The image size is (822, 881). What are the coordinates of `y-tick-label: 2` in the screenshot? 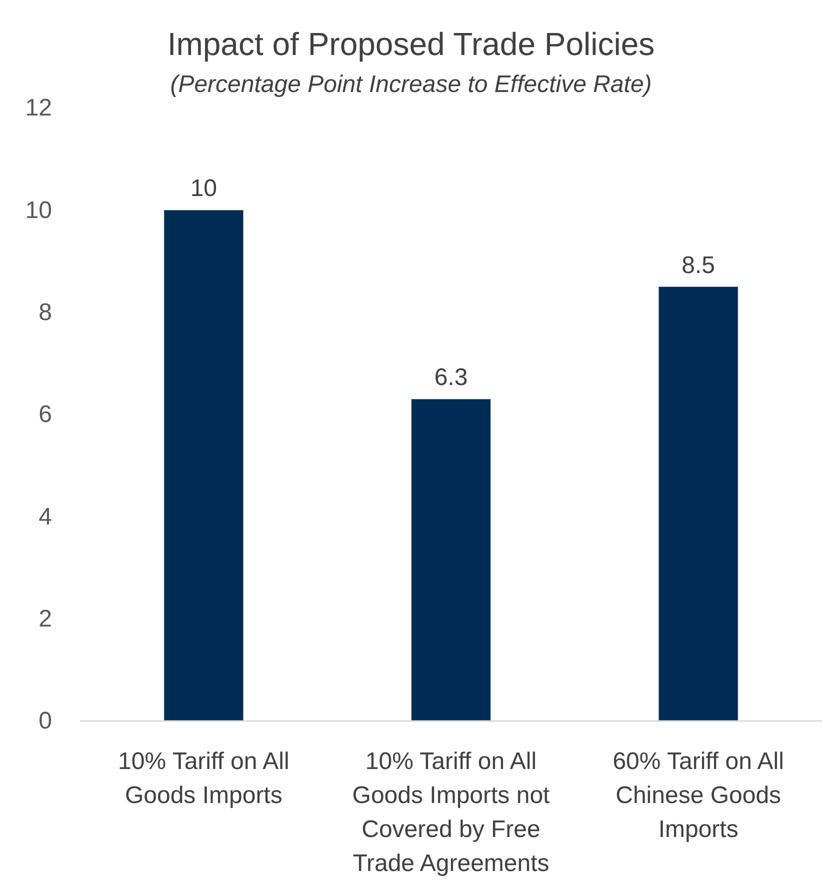 It's located at (45, 619).